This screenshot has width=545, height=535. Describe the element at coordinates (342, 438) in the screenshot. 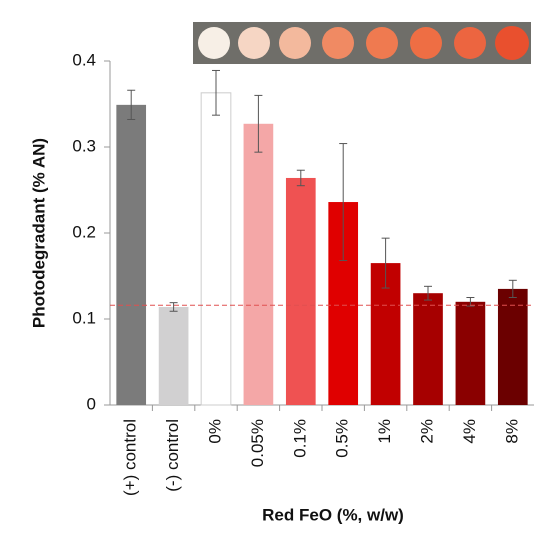

I see `x-tick-label: 0.5%` at that location.